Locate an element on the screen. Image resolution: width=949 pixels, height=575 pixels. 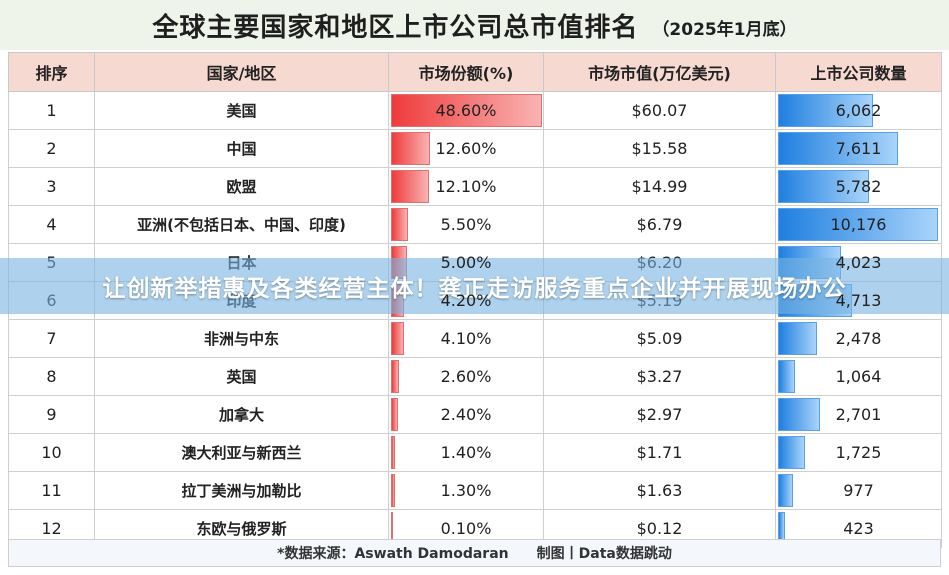
header-rank: 排序 is located at coordinates (51, 72).